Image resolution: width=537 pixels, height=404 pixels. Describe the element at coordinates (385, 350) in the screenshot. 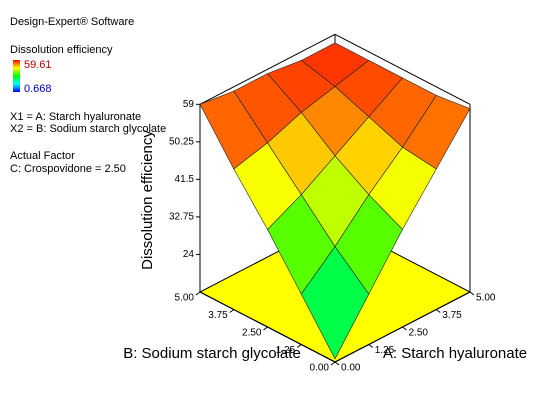

I see `x-tick-label: 1.25` at that location.